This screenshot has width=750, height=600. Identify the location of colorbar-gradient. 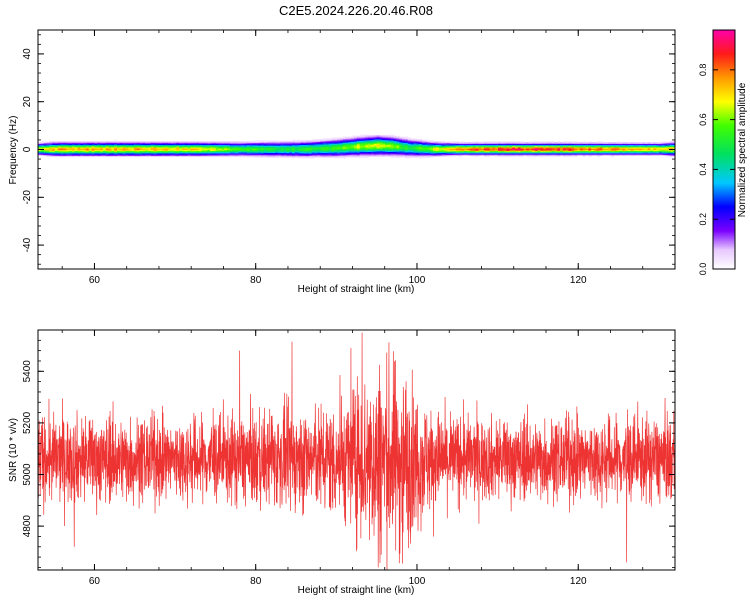
(724, 149).